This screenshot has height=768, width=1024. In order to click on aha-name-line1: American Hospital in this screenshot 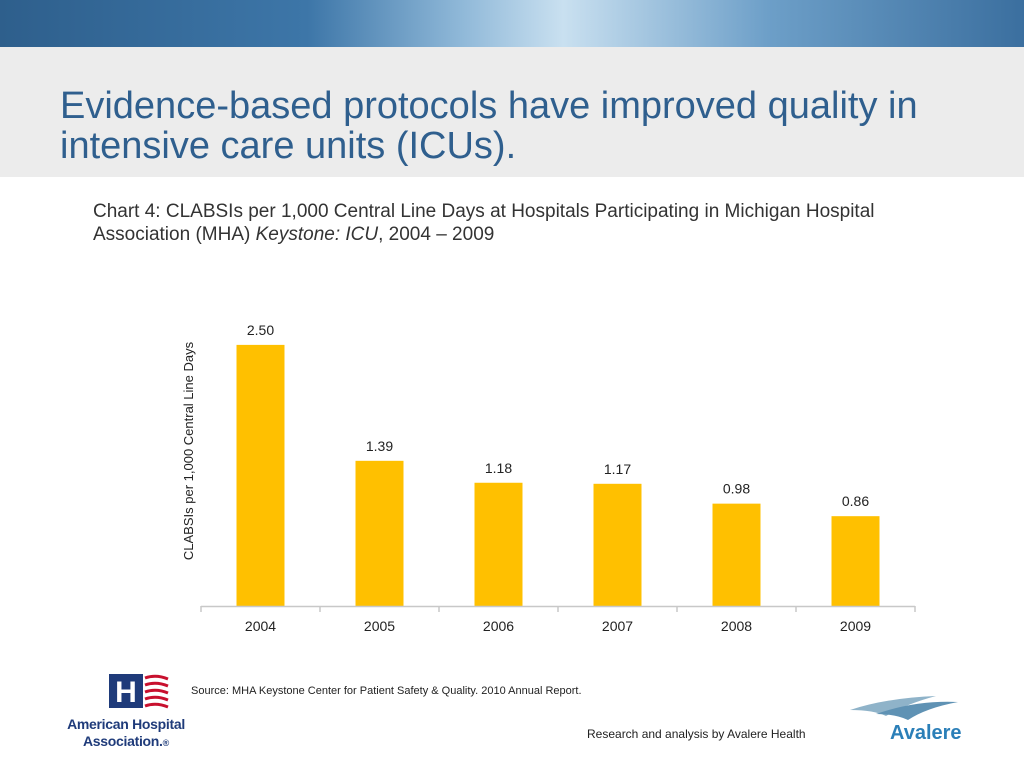, I will do `click(126, 724)`.